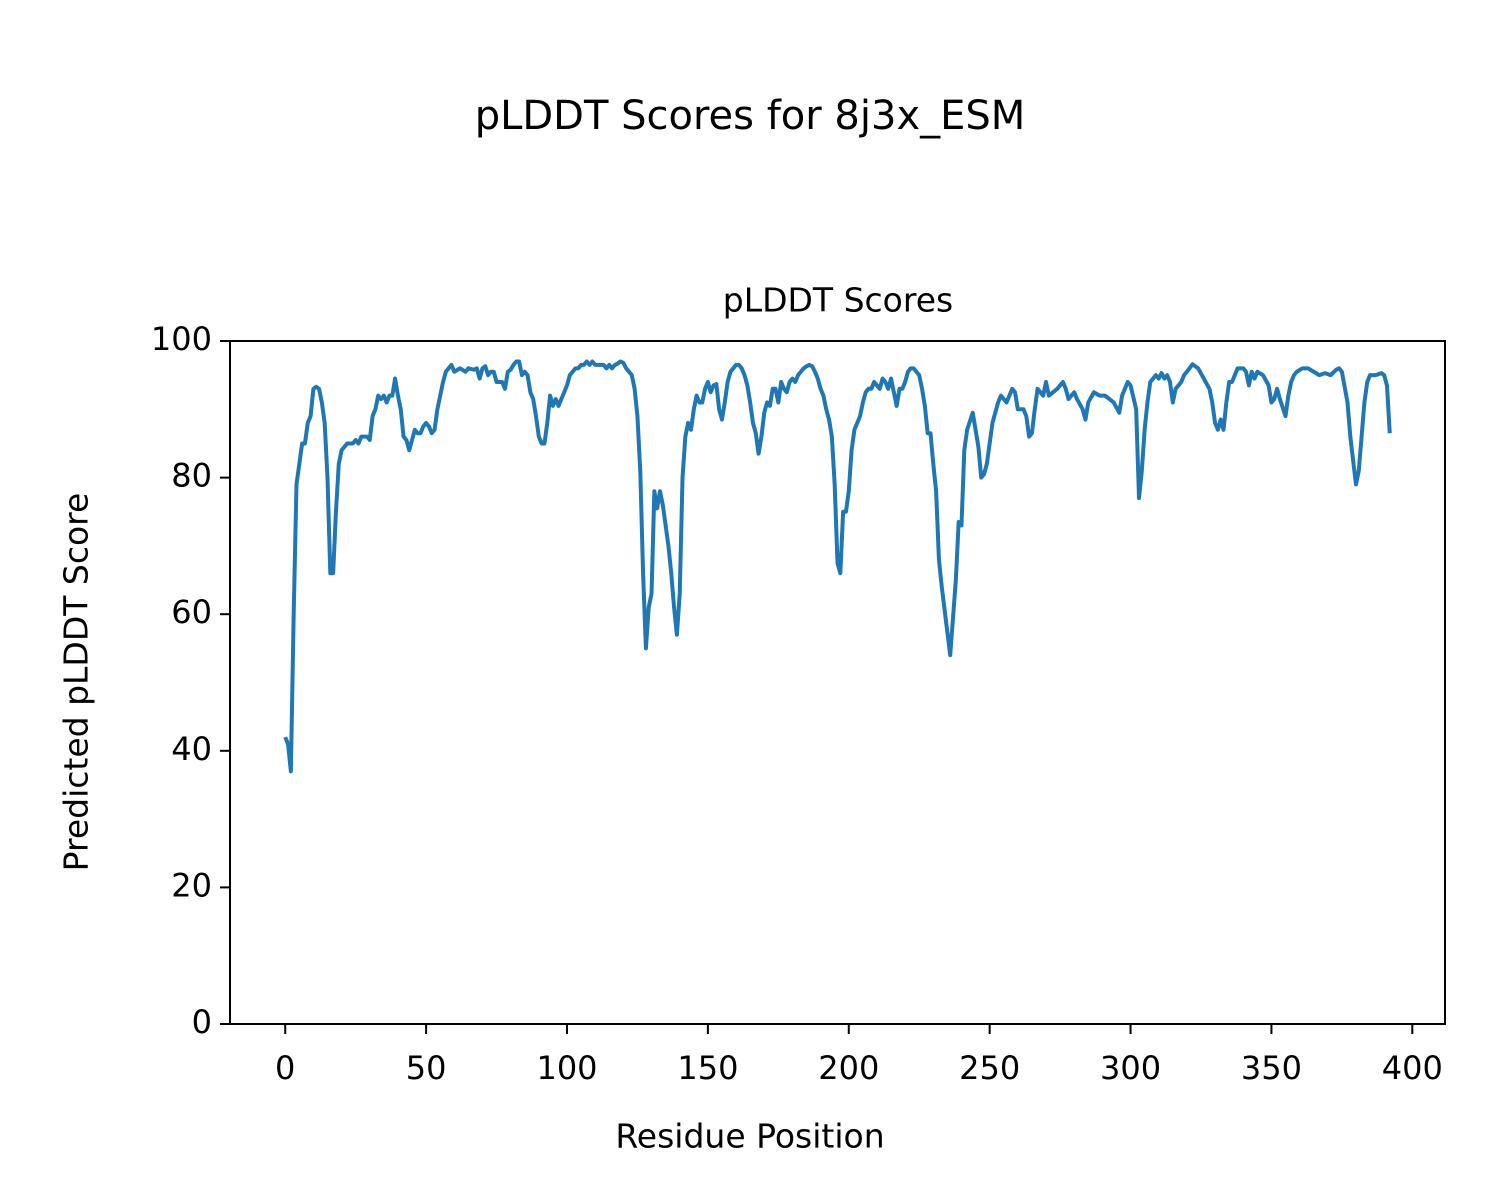  What do you see at coordinates (191, 749) in the screenshot?
I see `y-tick-label: 40` at bounding box center [191, 749].